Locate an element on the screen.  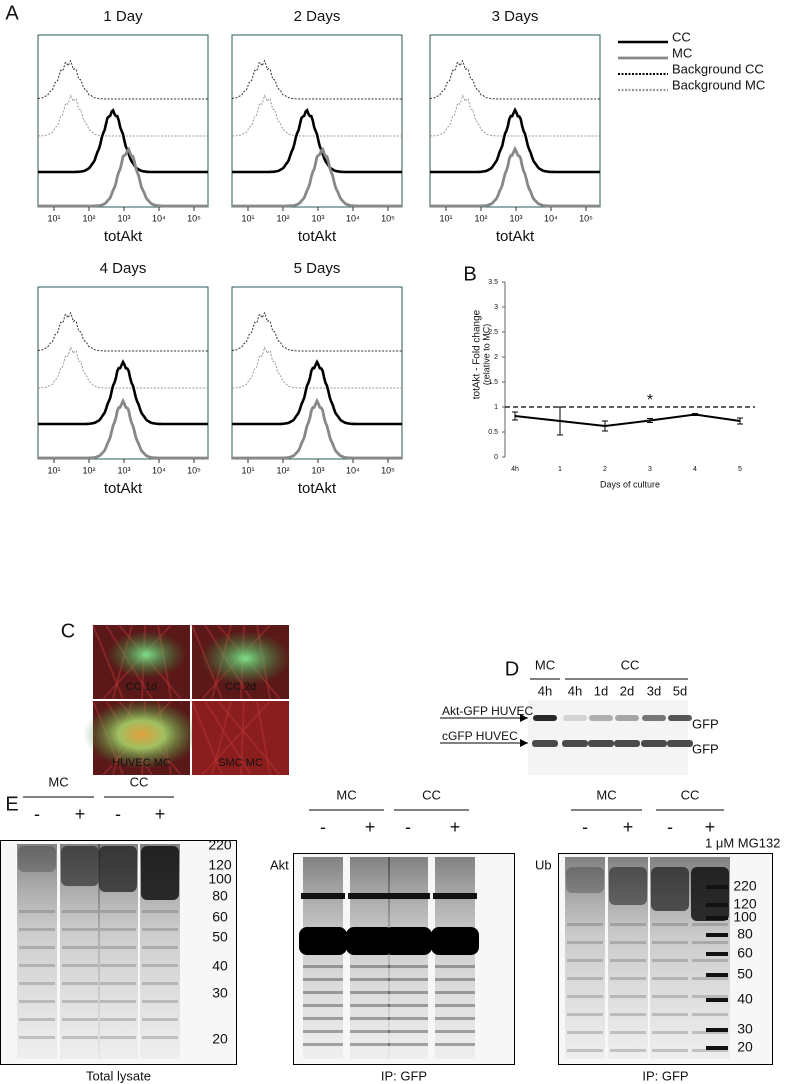
y-tick-label: 0.5 is located at coordinates (493, 432).